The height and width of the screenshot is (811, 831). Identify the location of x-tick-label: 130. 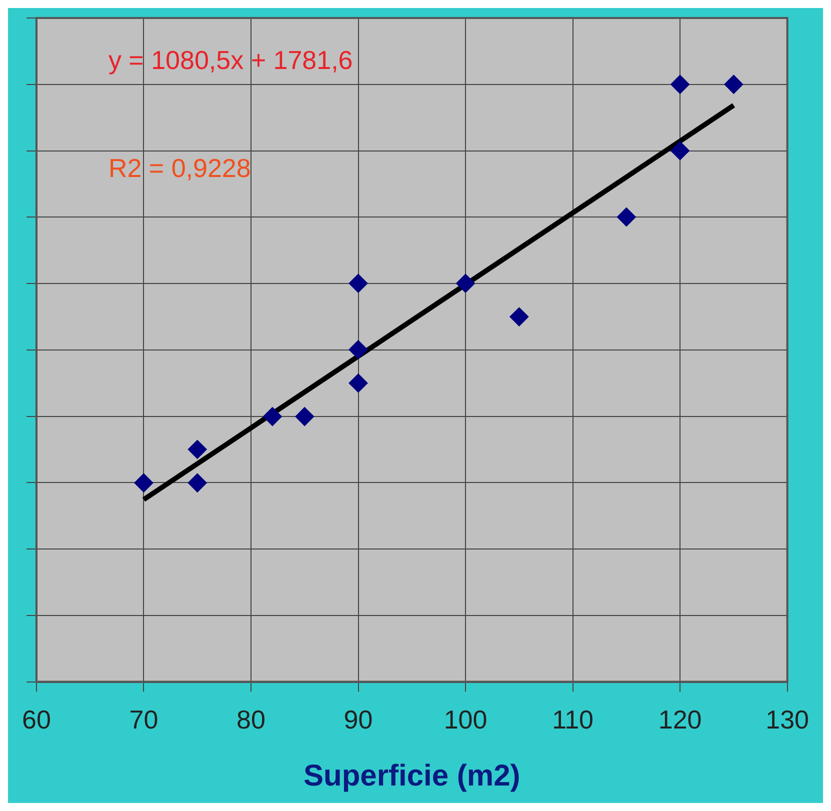
(788, 719).